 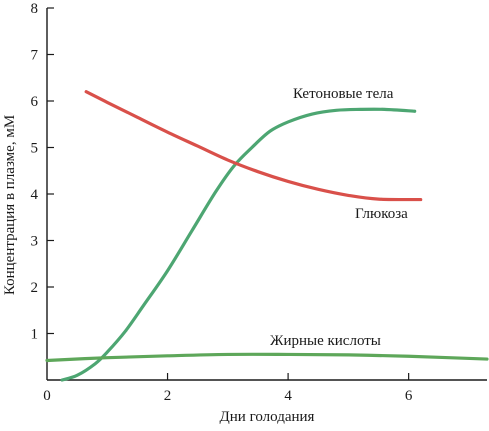 I want to click on y-tick-label: 7, so click(x=35, y=56).